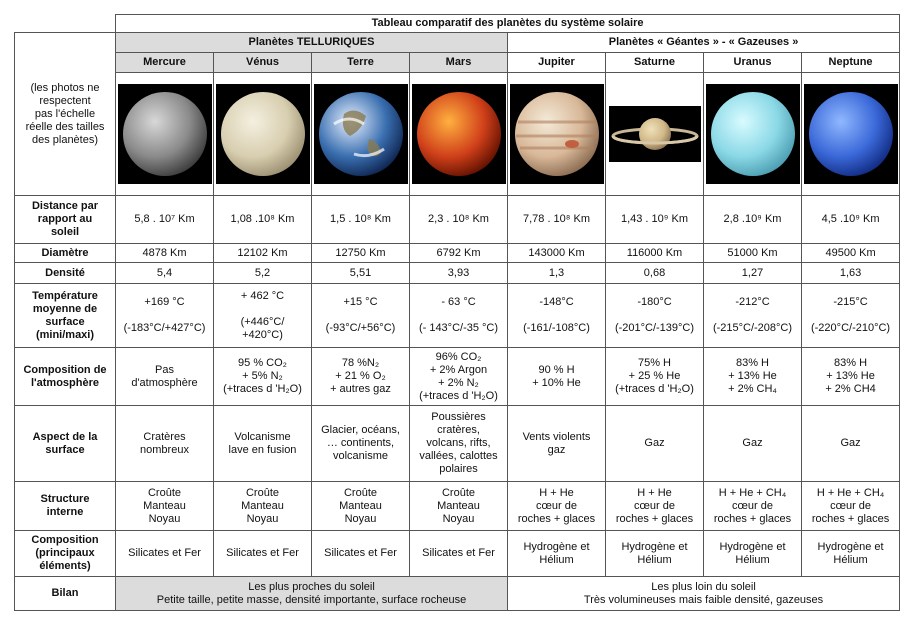 The width and height of the screenshot is (910, 626). What do you see at coordinates (752, 273) in the screenshot?
I see `cell: 1,27` at bounding box center [752, 273].